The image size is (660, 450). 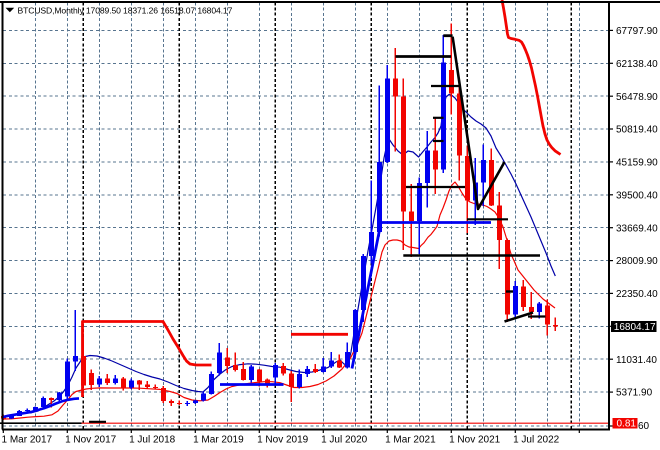 I want to click on svg-text: 1 Jul 2018, so click(x=152, y=440).